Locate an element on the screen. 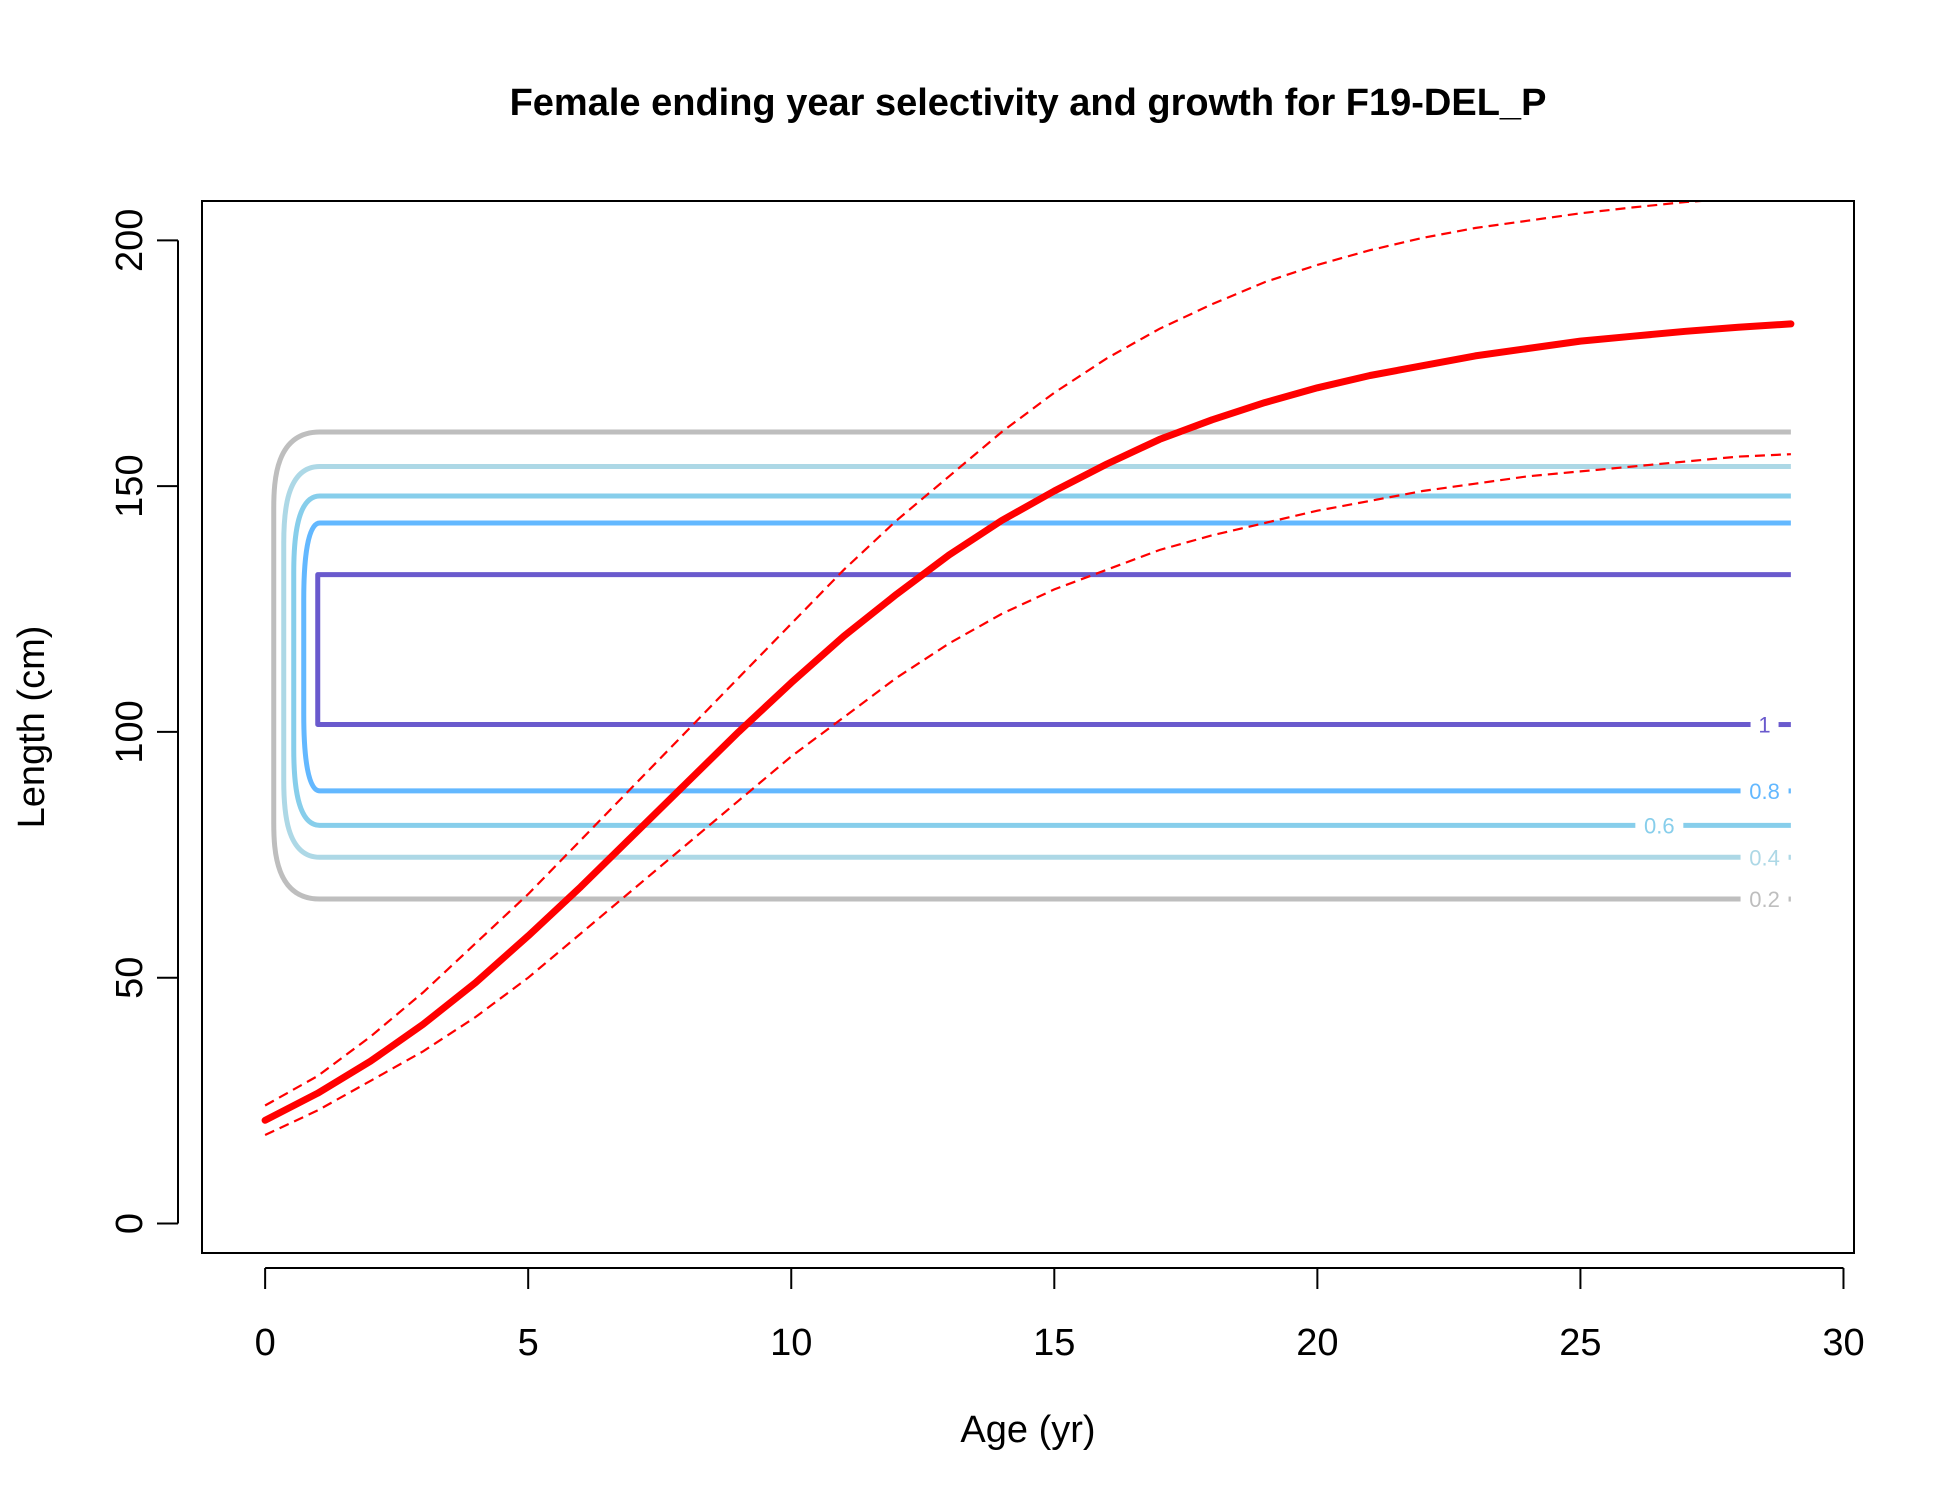 Image resolution: width=1950 pixels, height=1500 pixels. x-axis: 0 5 10 15 20 25 30 is located at coordinates (1060, 1315).